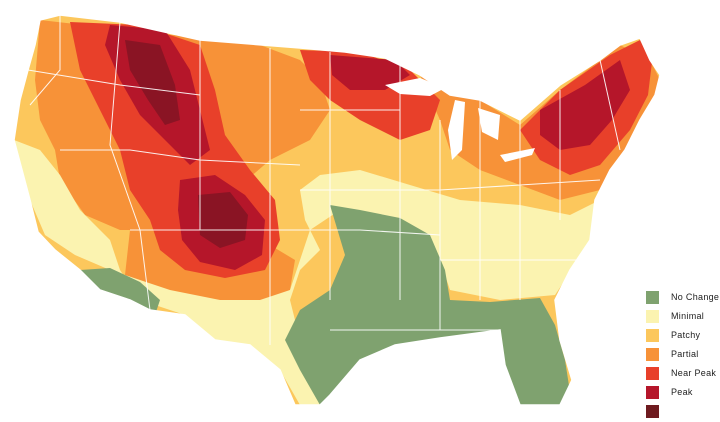 The width and height of the screenshot is (720, 422). What do you see at coordinates (683, 412) in the screenshot?
I see `legend-item-past-peak` at bounding box center [683, 412].